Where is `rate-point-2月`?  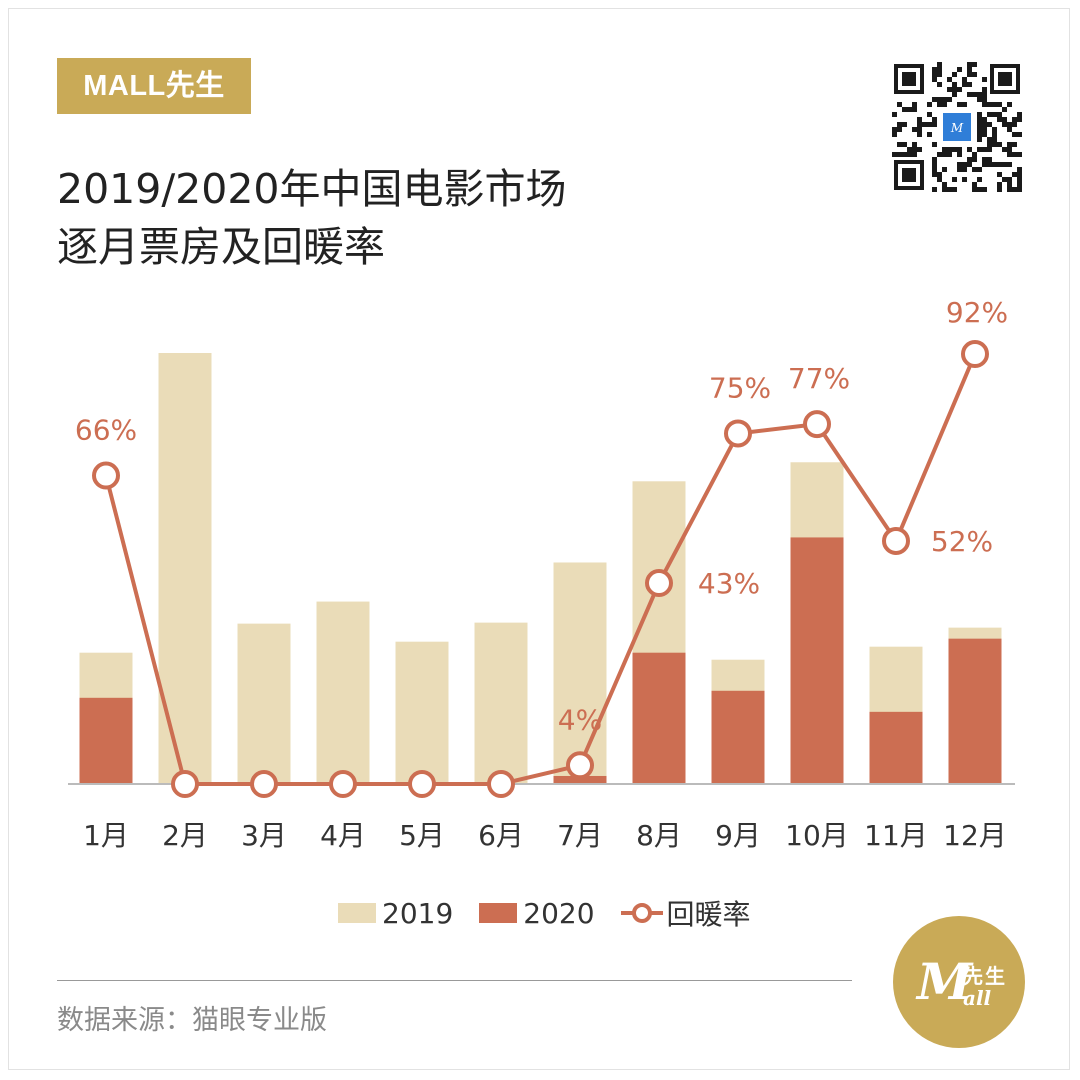
rate-point-2月 is located at coordinates (185, 784).